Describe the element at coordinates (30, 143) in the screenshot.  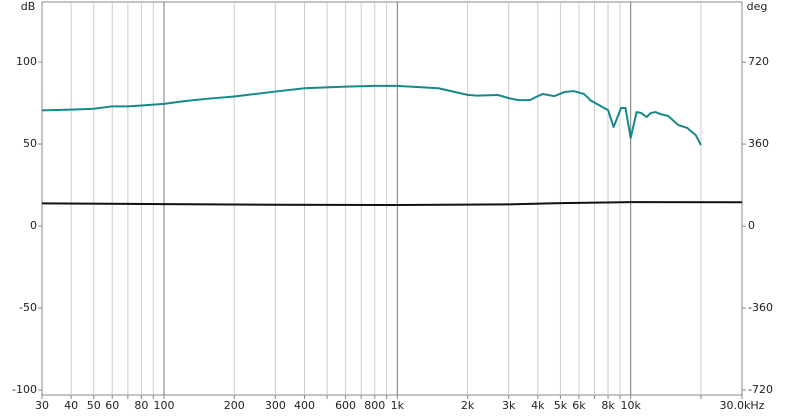
I see `y-tick-label: 50` at that location.